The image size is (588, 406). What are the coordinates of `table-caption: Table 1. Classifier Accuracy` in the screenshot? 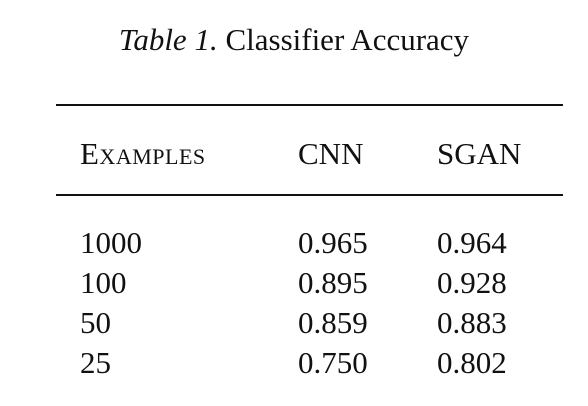 It's located at (294, 40).